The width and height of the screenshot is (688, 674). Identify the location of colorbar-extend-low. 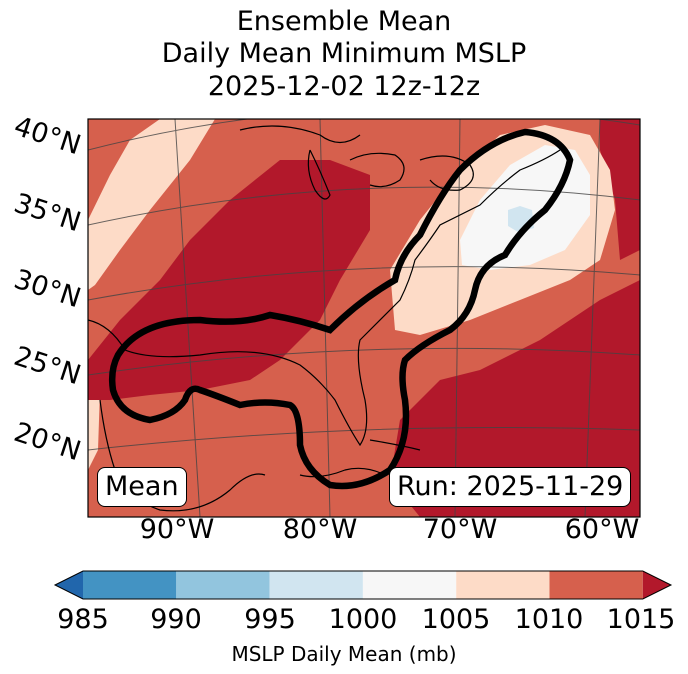
(69, 585).